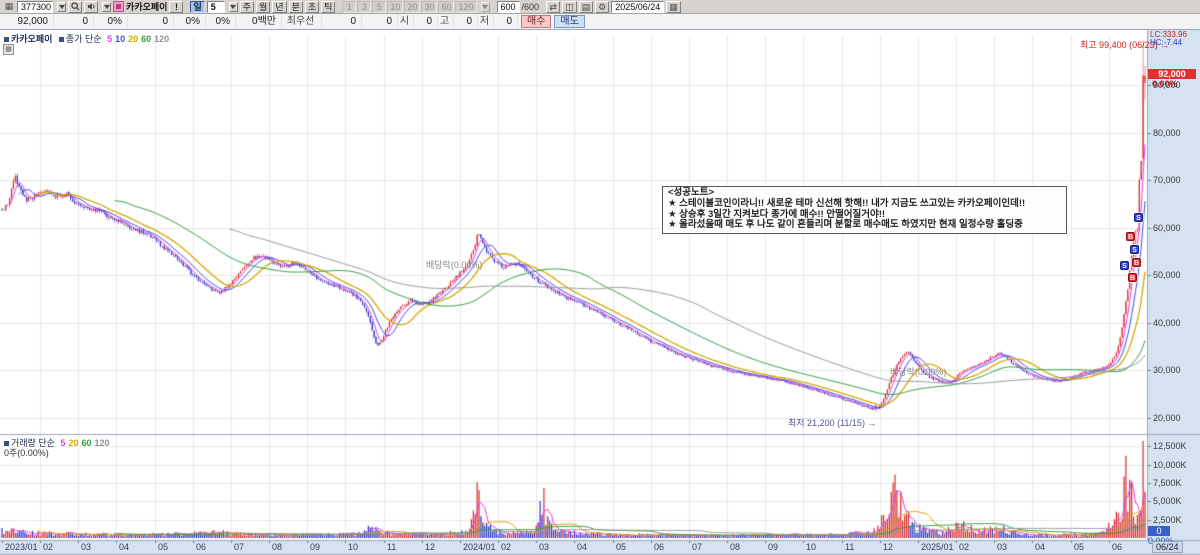  What do you see at coordinates (832, 423) in the screenshot?
I see `low-annotation: 최저 21,200 (11/15) →` at bounding box center [832, 423].